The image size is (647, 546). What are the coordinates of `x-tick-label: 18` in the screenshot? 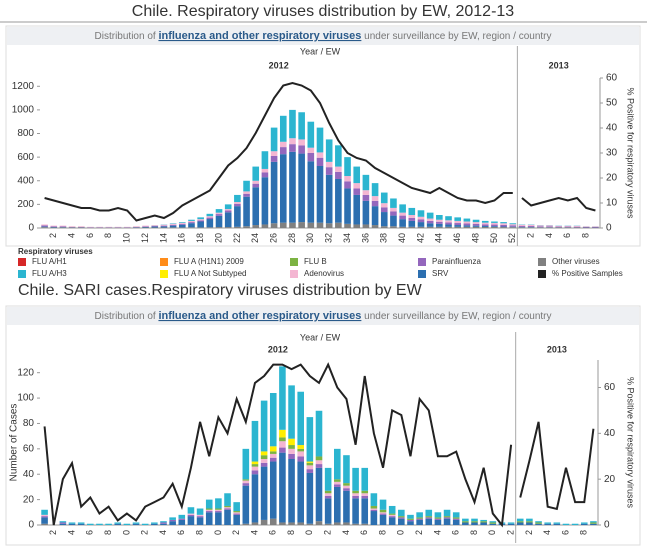 It's located at (200, 238).